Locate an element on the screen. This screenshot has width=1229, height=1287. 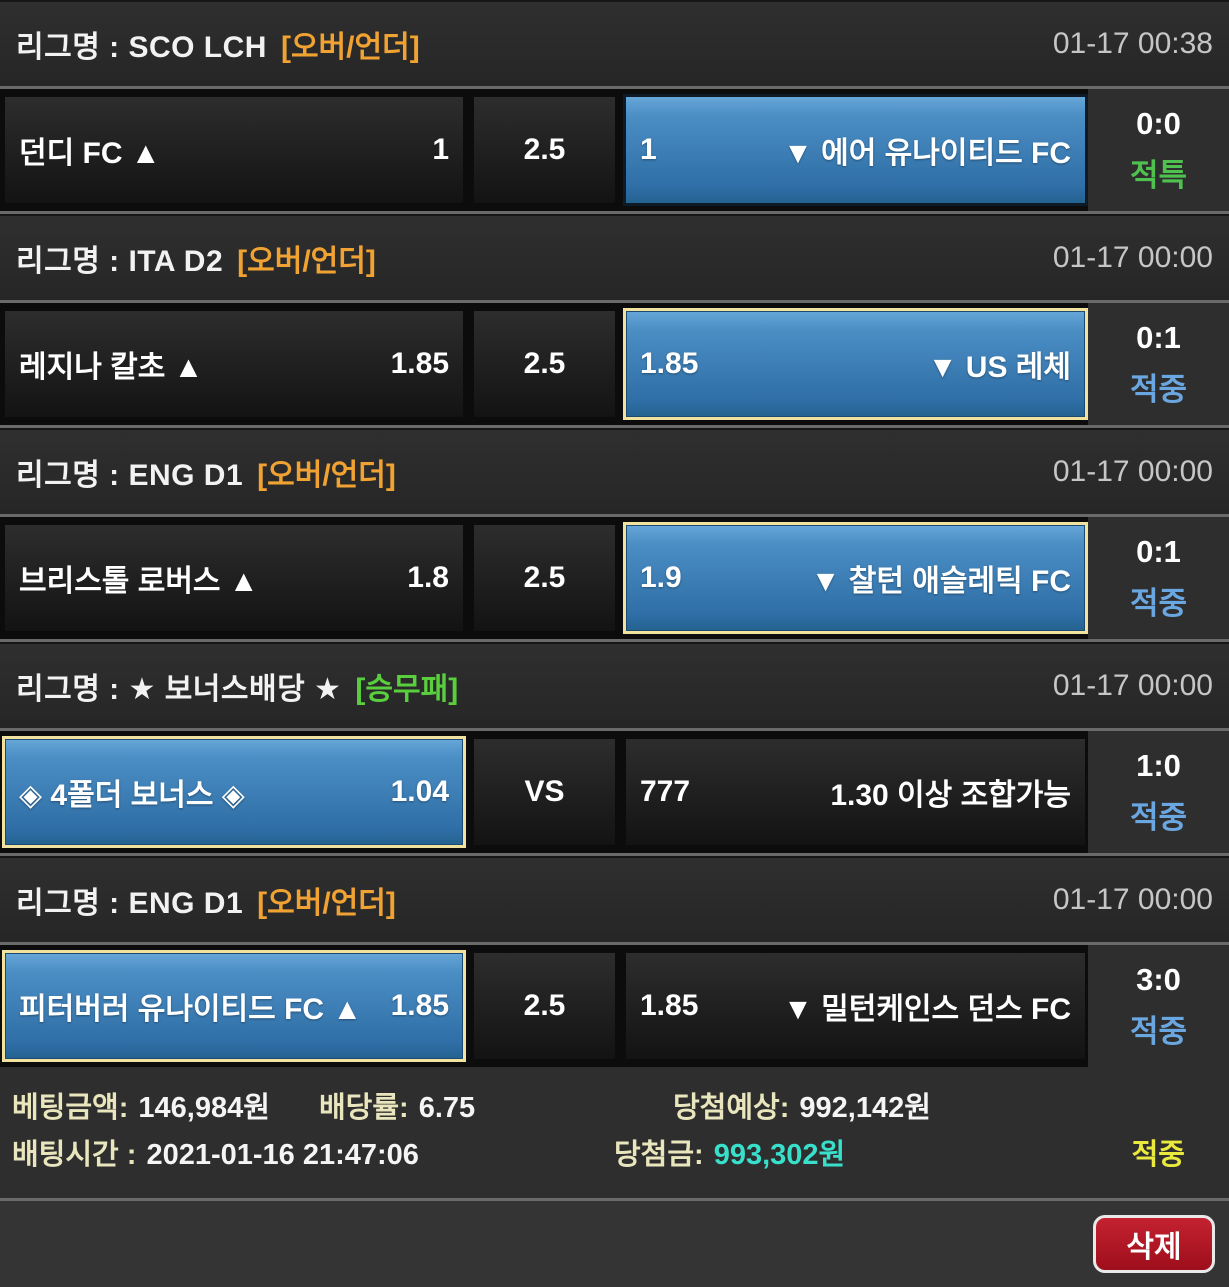
score-result: 3:0 적중 is located at coordinates (1158, 1006).